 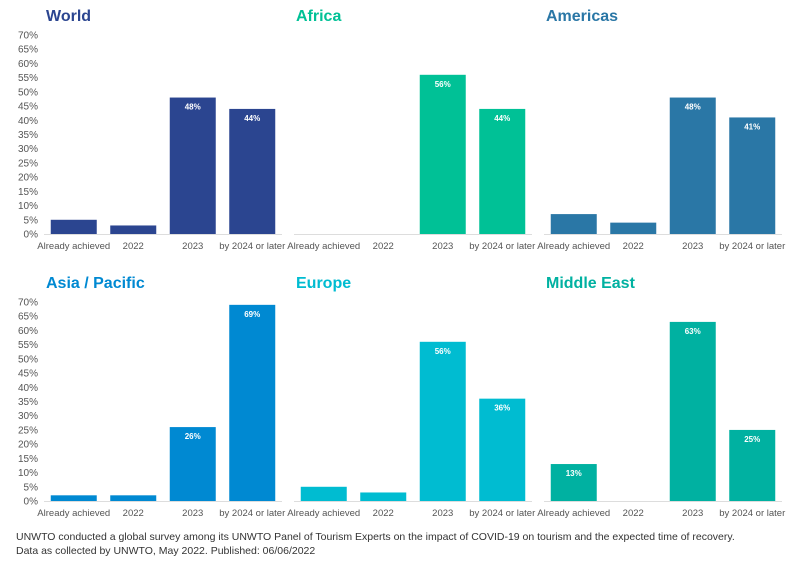 I want to click on chart-title-africa: Africa, so click(x=318, y=16).